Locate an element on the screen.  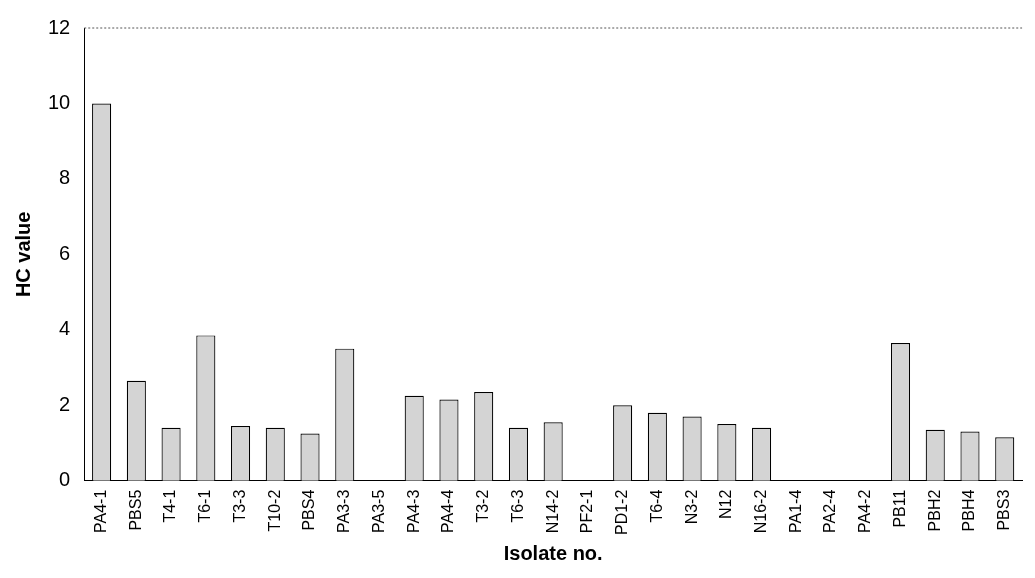
y-tick-label: 8 is located at coordinates (65, 177).